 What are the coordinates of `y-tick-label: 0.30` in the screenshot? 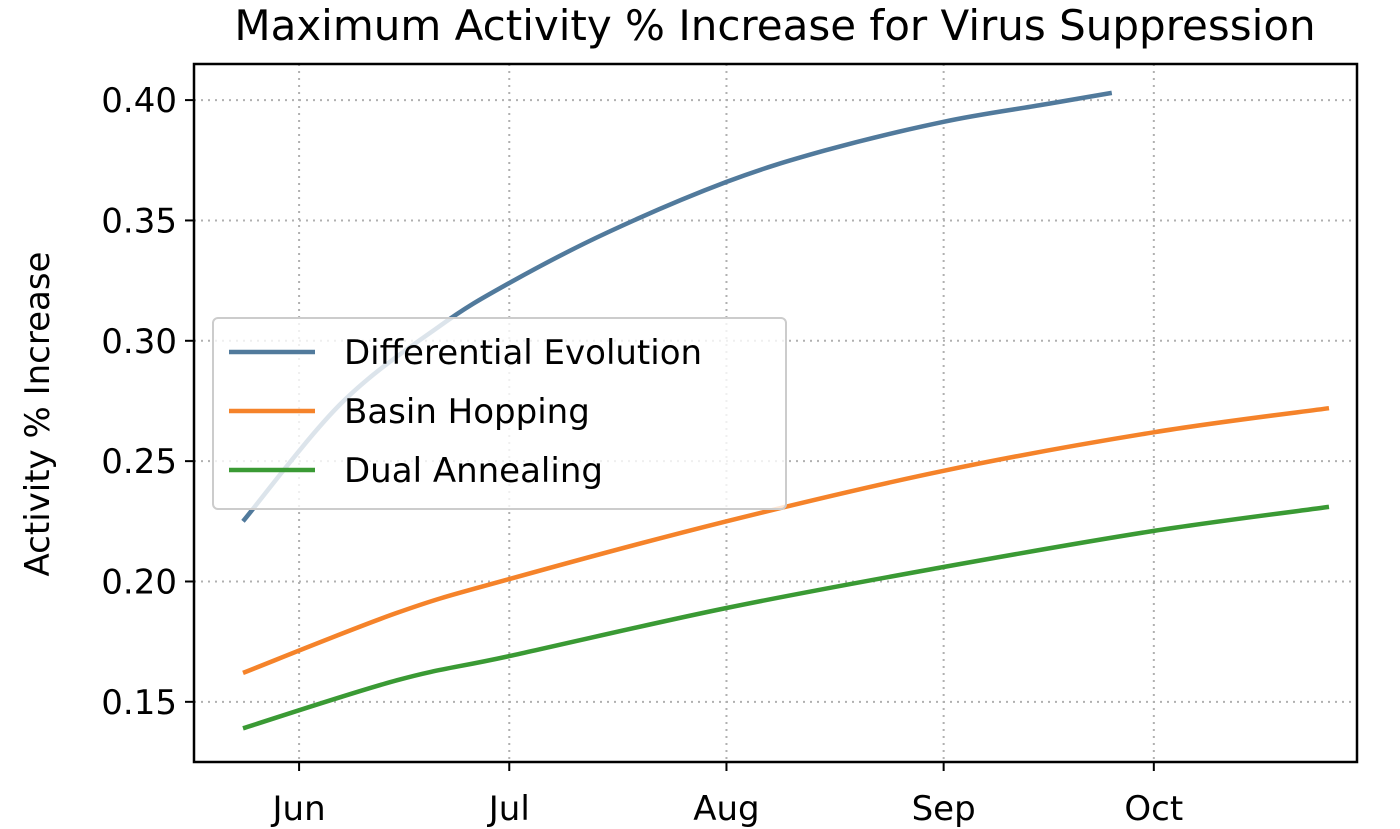 It's located at (139, 342).